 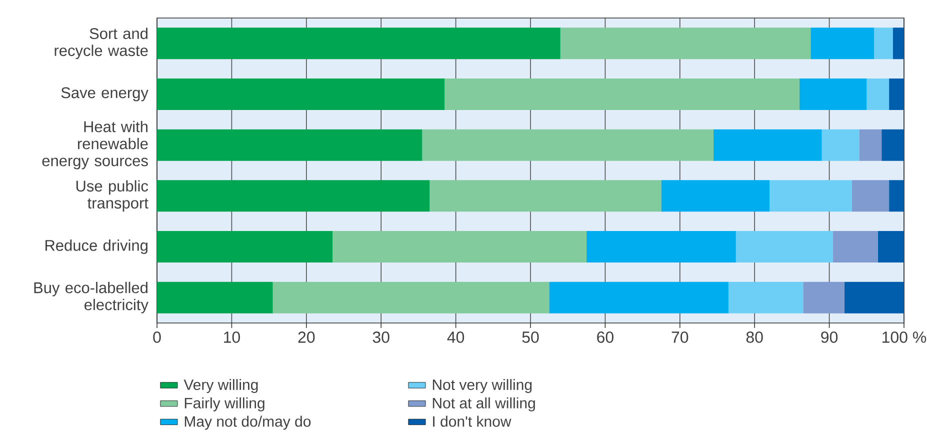 I want to click on legend-label: Very willing, so click(x=221, y=386).